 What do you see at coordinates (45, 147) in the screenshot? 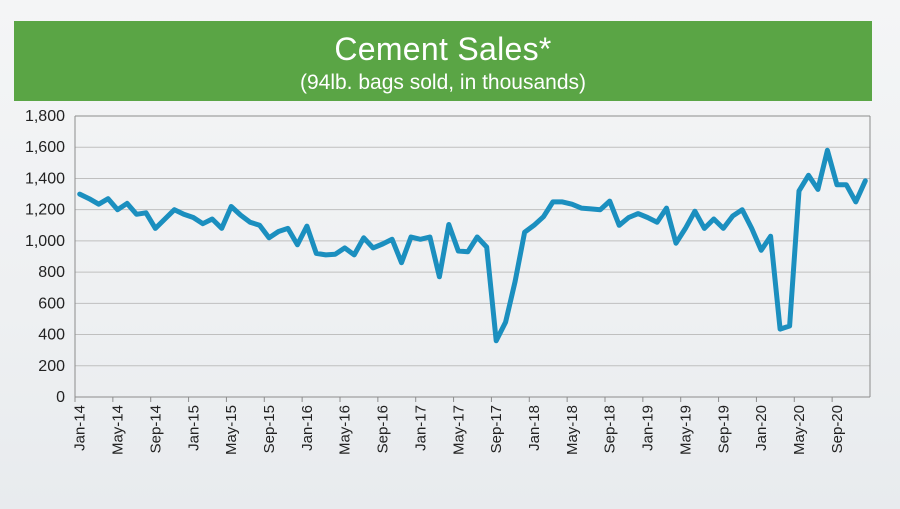
I see `y-tick-label: 1,600` at bounding box center [45, 147].